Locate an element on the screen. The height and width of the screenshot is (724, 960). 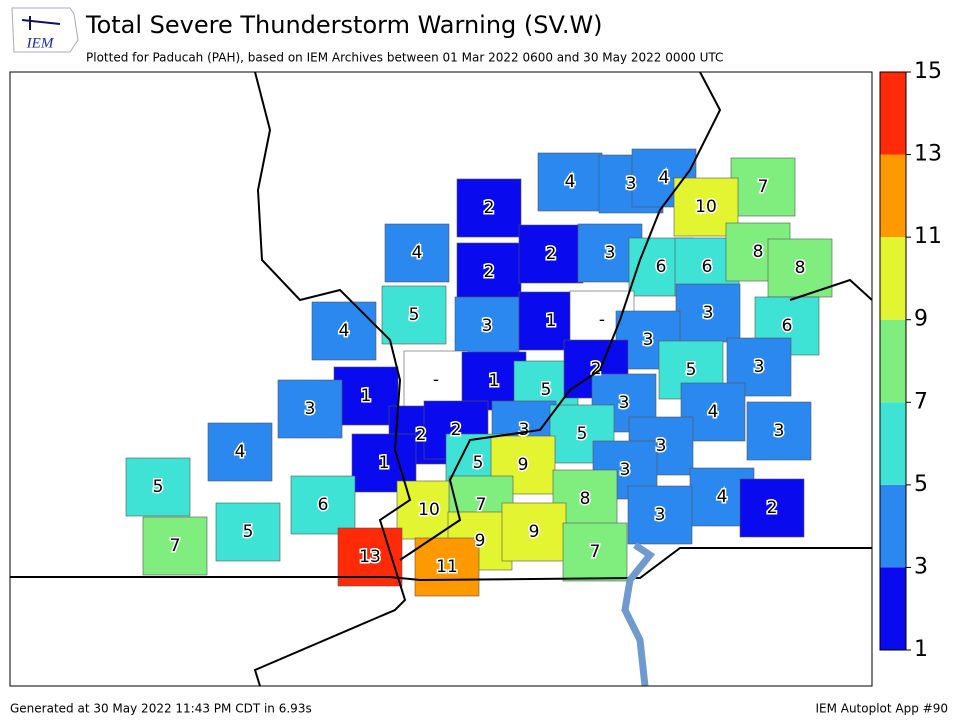
county-label: 11 is located at coordinates (447, 567).